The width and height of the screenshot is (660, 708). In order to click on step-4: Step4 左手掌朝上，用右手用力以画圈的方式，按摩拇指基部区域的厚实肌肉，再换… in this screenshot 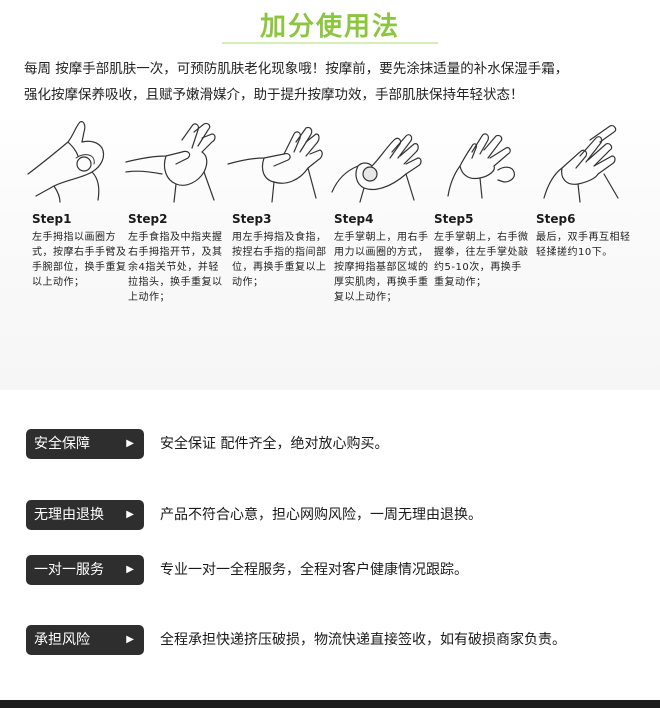, I will do `click(380, 208)`.